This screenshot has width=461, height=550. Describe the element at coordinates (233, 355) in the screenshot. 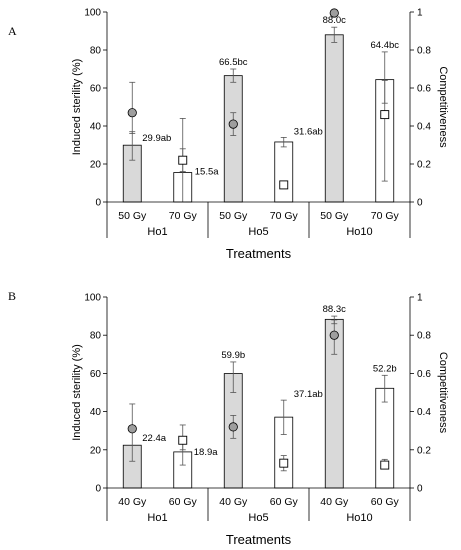

I see `data-label: 59.9b` at that location.